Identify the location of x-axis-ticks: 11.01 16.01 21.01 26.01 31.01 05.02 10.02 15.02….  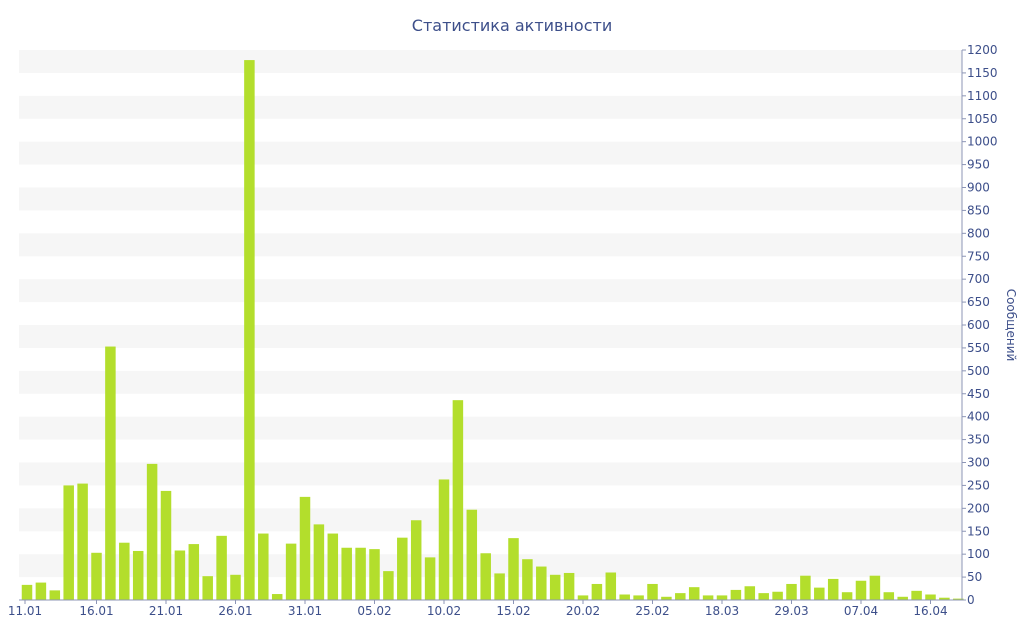
(478, 609).